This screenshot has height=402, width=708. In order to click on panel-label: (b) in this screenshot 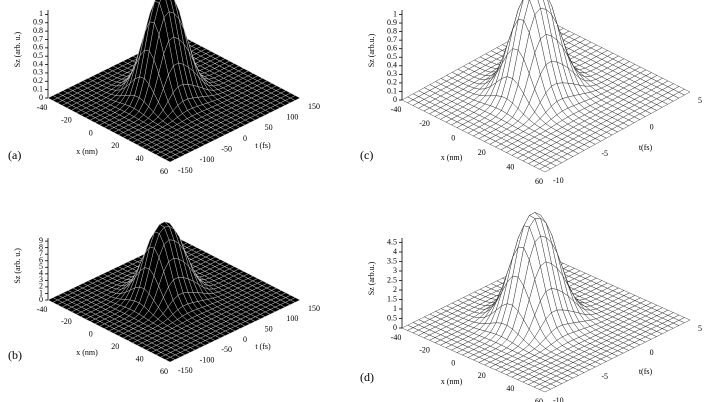, I will do `click(15, 355)`.